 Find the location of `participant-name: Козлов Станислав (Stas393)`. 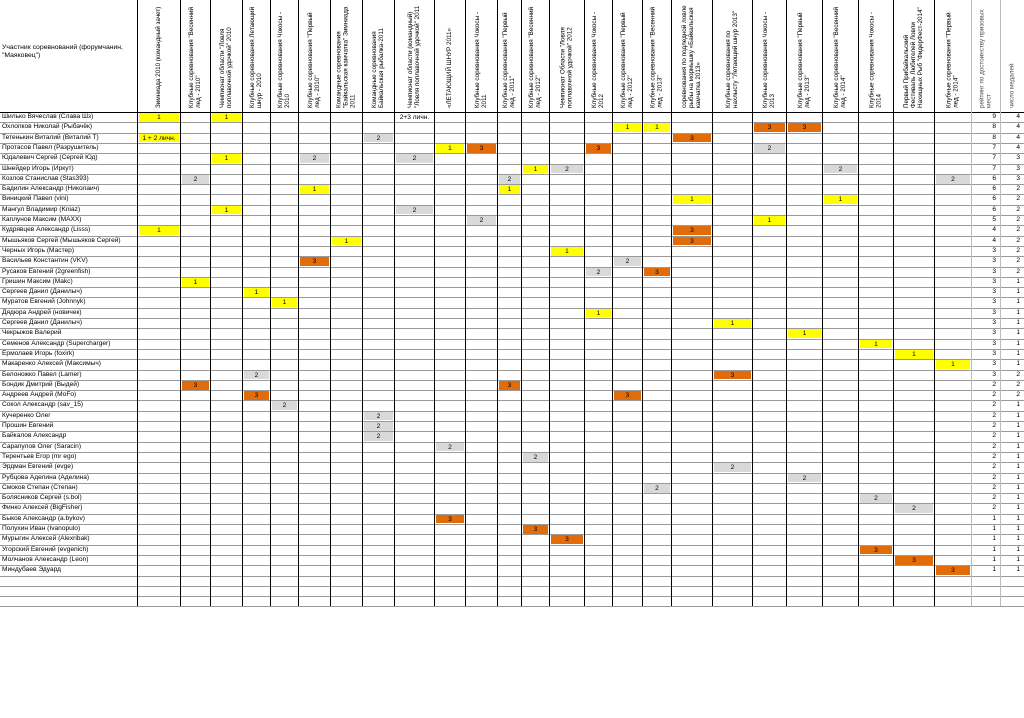

participant-name: Козлов Станислав (Stas393) is located at coordinates (45, 178).